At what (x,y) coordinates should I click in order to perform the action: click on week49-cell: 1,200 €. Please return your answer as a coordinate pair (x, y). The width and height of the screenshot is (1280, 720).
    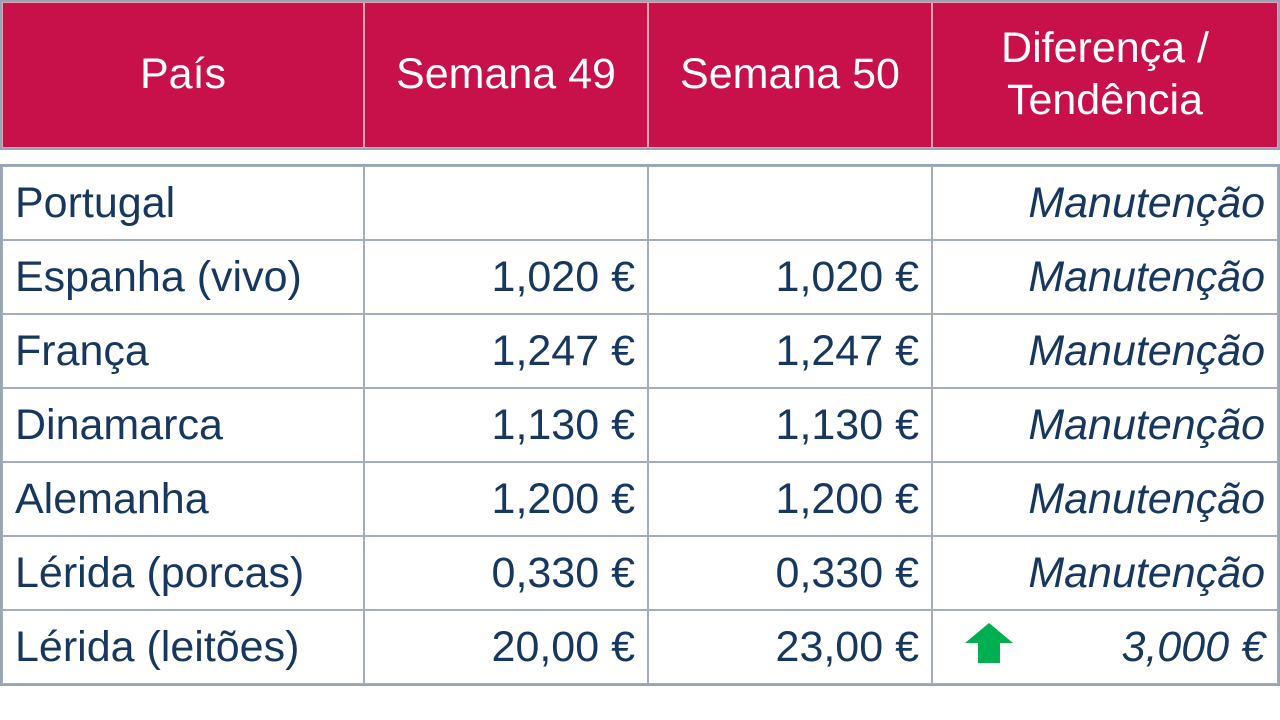
    Looking at the image, I should click on (506, 499).